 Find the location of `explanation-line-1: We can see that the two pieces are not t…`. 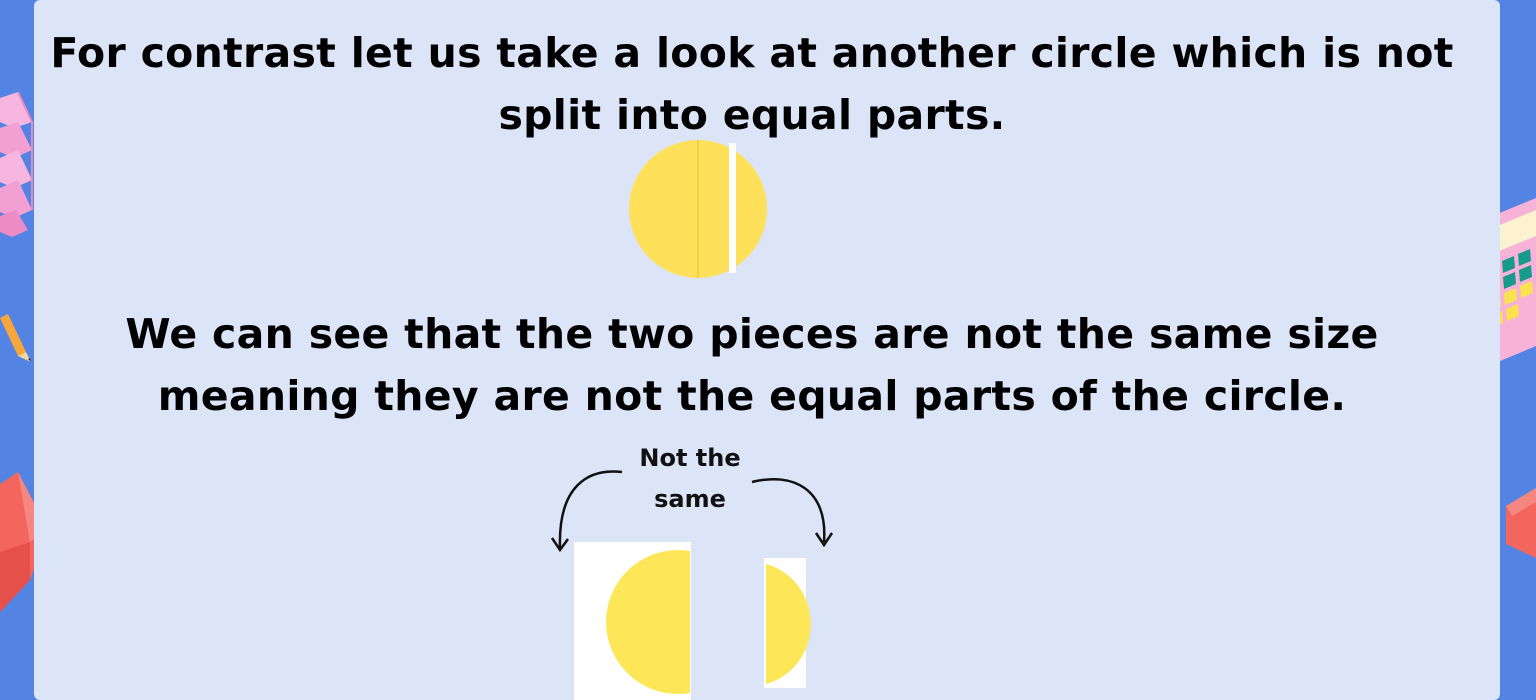

explanation-line-1: We can see that the two pieces are not t… is located at coordinates (752, 334).